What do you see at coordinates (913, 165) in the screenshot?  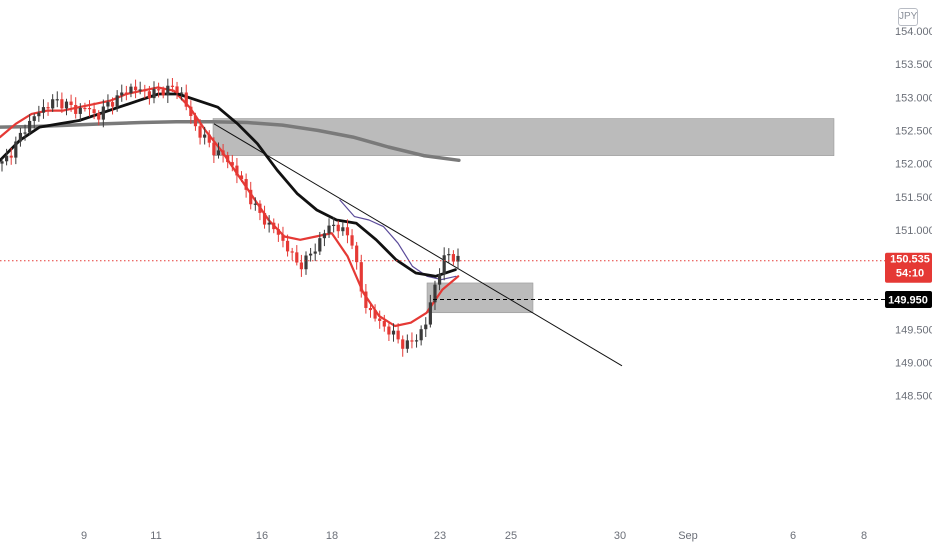 I see `y-tick-label: 152.000` at bounding box center [913, 165].